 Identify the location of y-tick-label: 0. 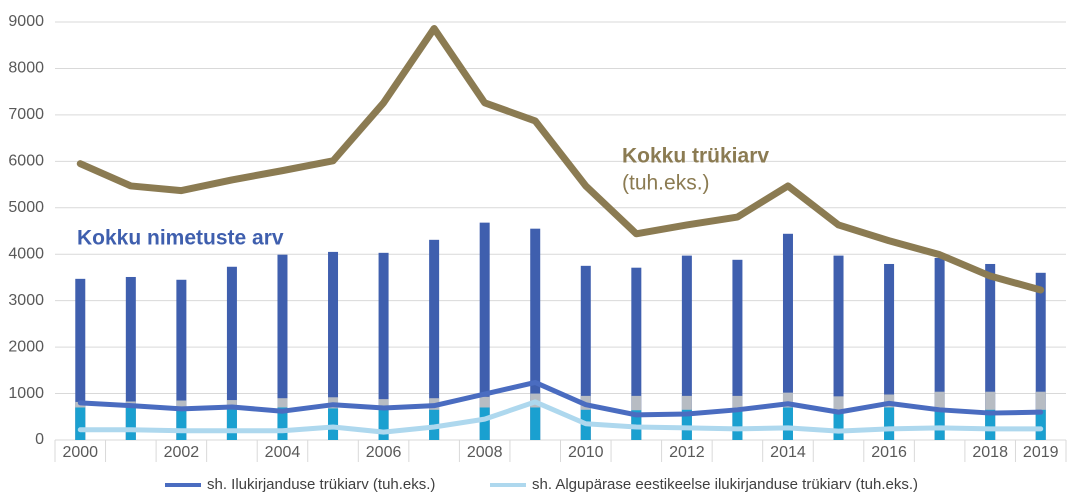
(39, 439).